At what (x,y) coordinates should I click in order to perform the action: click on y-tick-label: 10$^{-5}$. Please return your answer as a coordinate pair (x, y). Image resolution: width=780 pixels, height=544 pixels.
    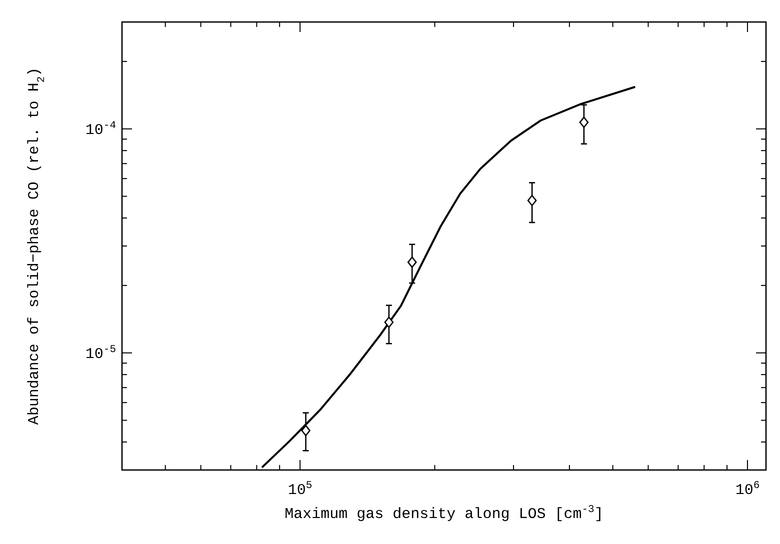
    Looking at the image, I should click on (100, 353).